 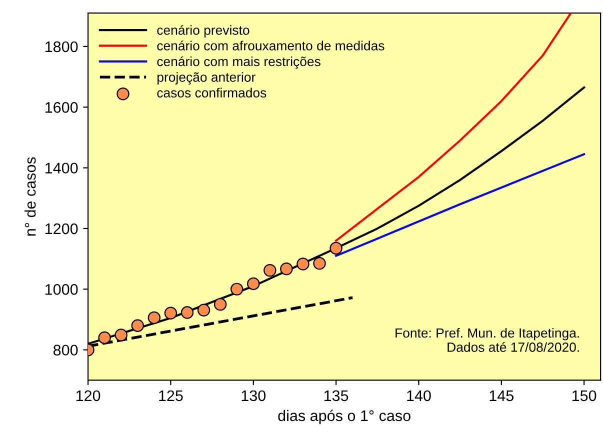 What do you see at coordinates (171, 396) in the screenshot?
I see `x-tick-label: 125` at bounding box center [171, 396].